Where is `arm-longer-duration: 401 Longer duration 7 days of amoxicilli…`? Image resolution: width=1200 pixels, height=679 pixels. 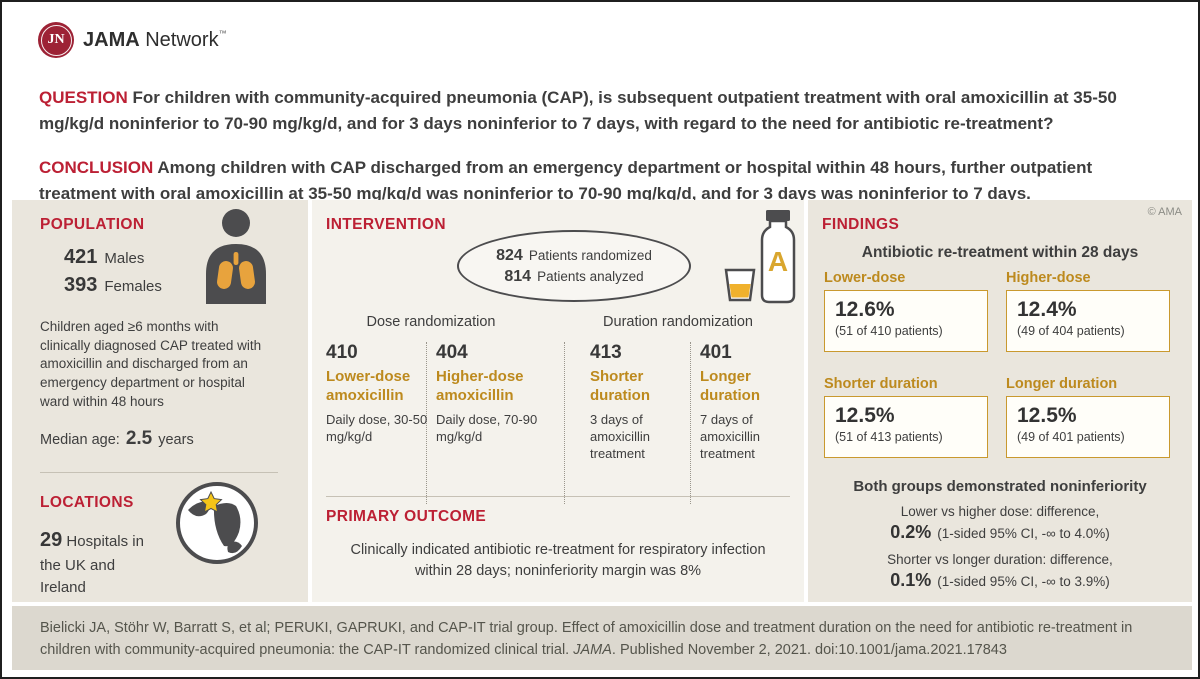
arm-longer-duration: 401 Longer duration 7 days of amoxicilli… is located at coordinates (746, 402).